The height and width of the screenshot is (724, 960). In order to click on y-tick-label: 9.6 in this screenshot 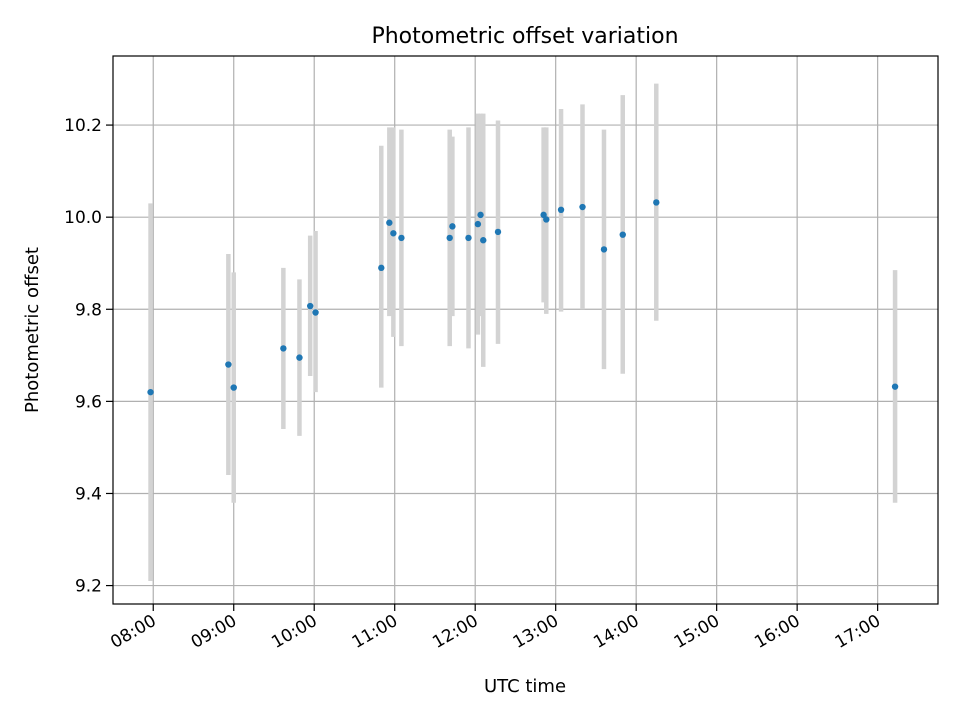, I will do `click(88, 402)`.